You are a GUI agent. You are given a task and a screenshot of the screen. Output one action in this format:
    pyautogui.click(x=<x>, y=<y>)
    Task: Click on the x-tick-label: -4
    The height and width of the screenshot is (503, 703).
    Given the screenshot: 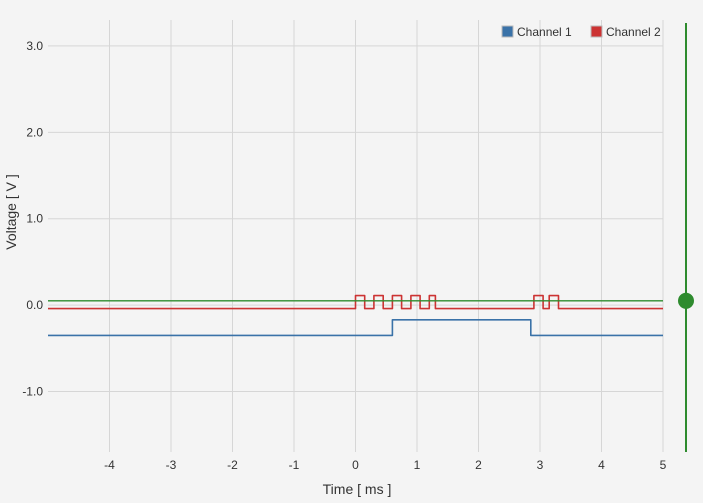 What is the action you would take?
    pyautogui.click(x=109, y=465)
    